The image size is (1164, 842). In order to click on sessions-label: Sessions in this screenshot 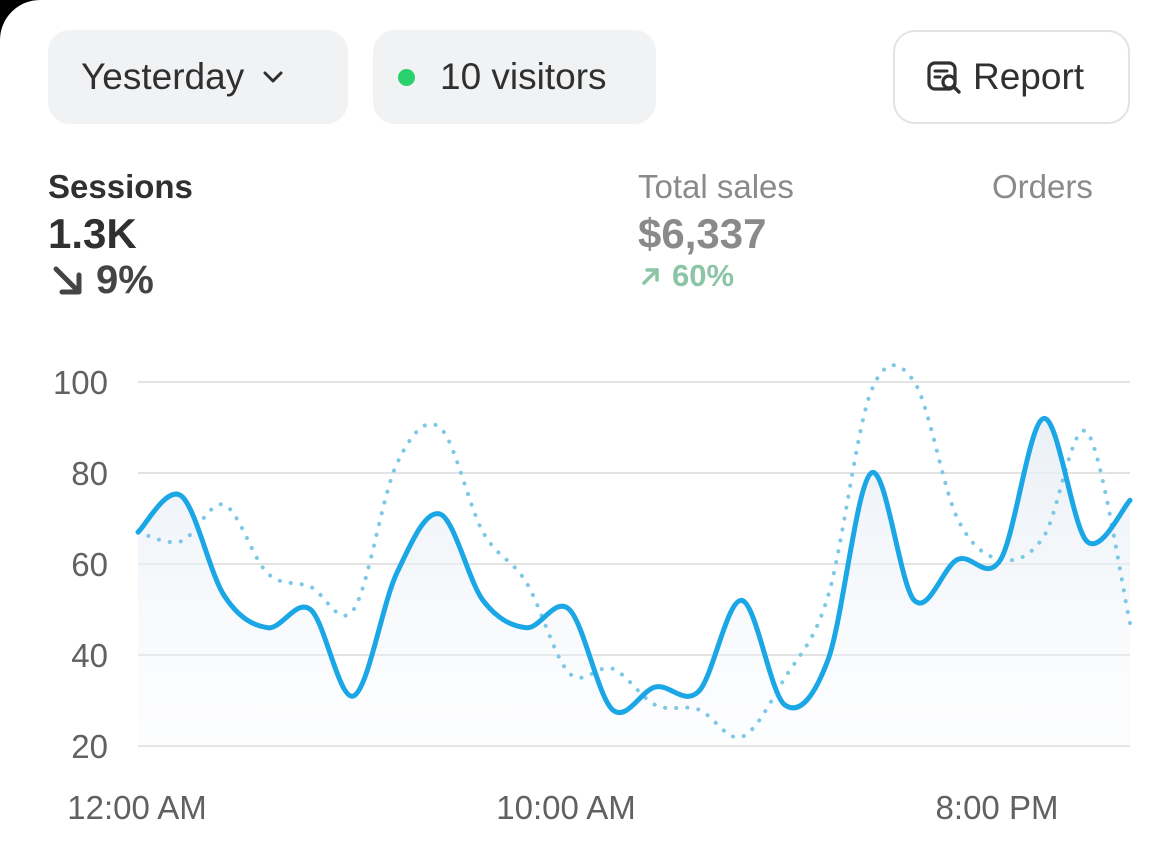, I will do `click(120, 186)`.